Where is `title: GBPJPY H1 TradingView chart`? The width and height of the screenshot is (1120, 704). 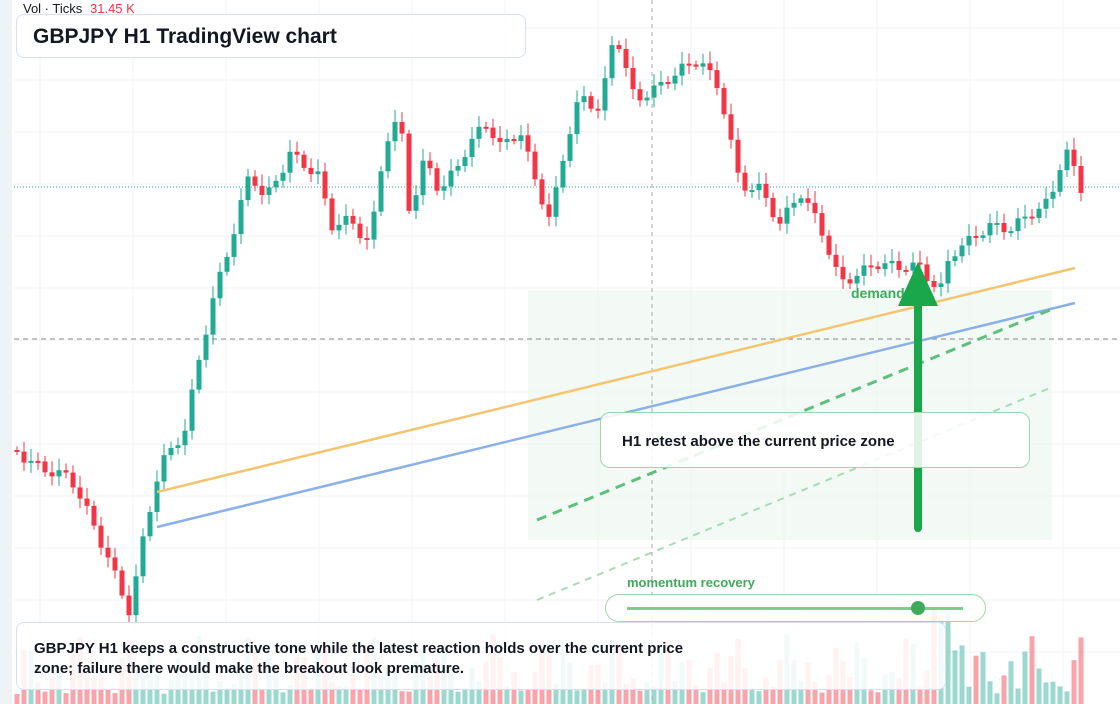 title: GBPJPY H1 TradingView chart is located at coordinates (185, 36).